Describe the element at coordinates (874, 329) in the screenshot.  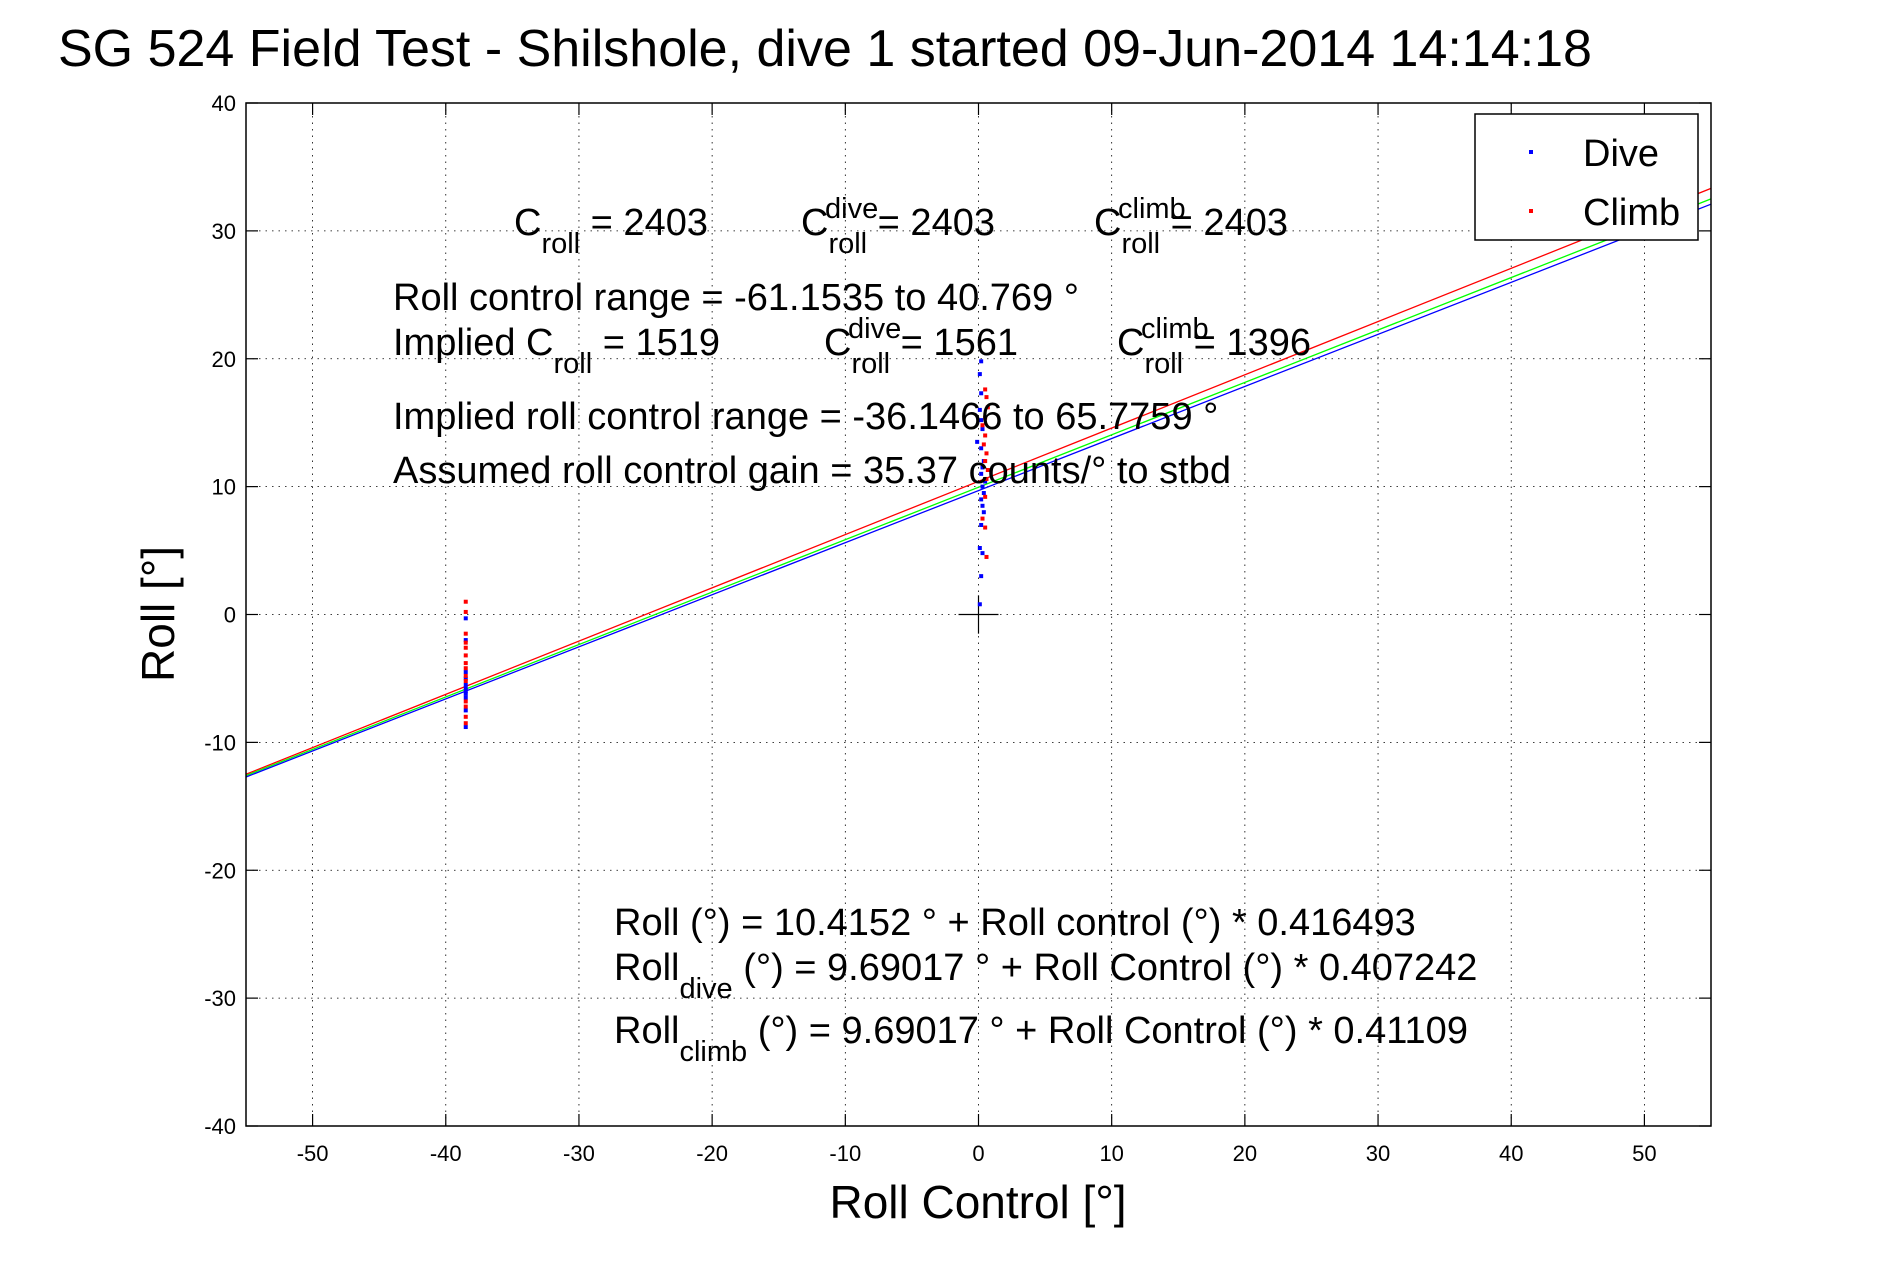
I see `implied-c-roll-annotation-superscript: dive` at that location.